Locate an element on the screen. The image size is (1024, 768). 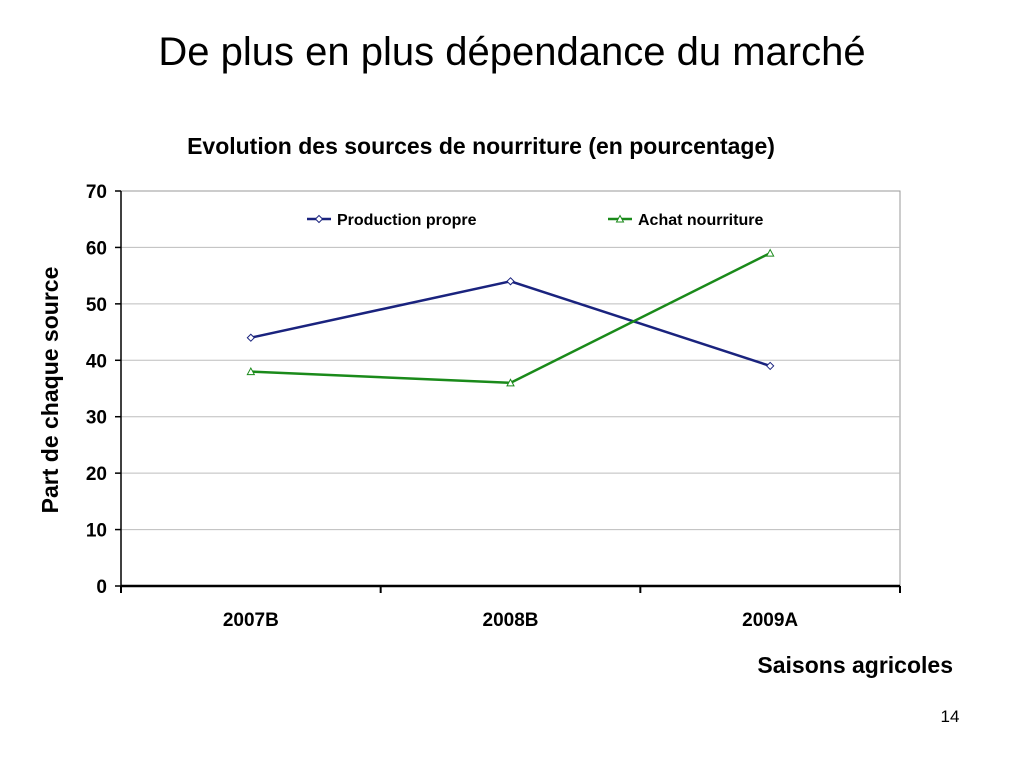
y-tick-label: 20 is located at coordinates (96, 474).